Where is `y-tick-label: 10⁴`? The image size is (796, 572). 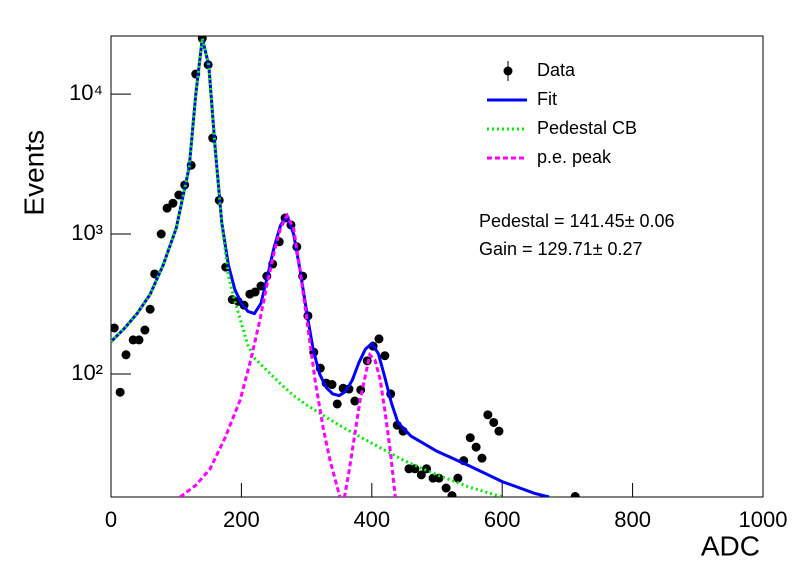 y-tick-label: 10⁴ is located at coordinates (86, 92).